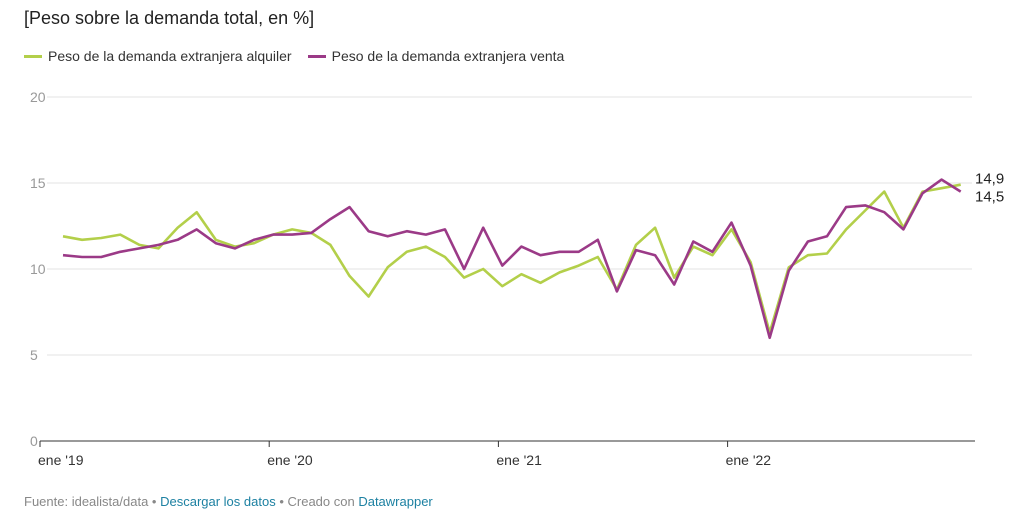 The image size is (1024, 520). I want to click on x-tick-label: ene '19, so click(61, 460).